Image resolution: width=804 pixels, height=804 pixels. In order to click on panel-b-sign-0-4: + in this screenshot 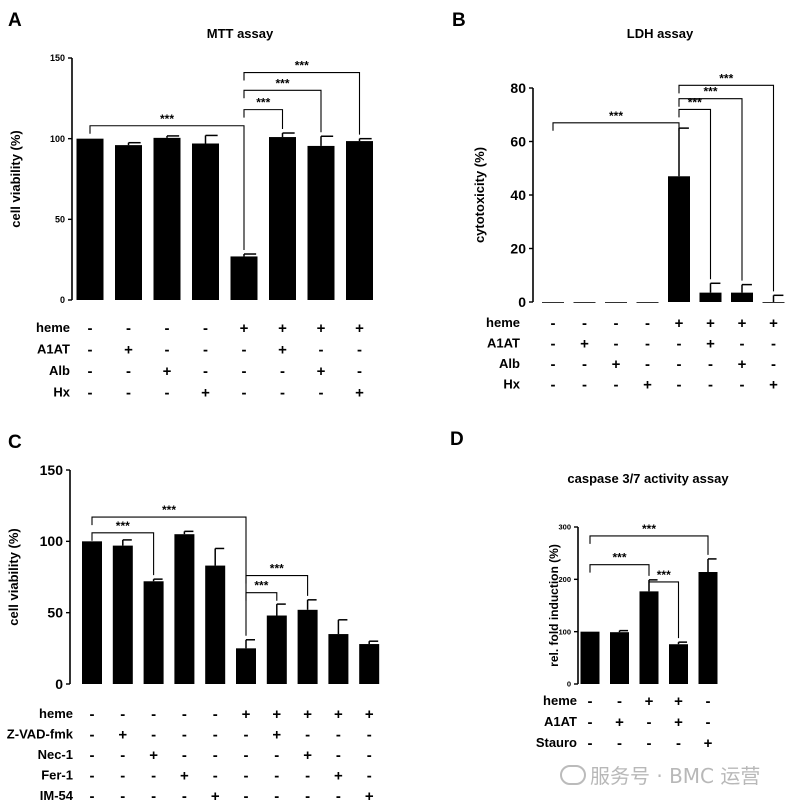, I will do `click(679, 323)`.